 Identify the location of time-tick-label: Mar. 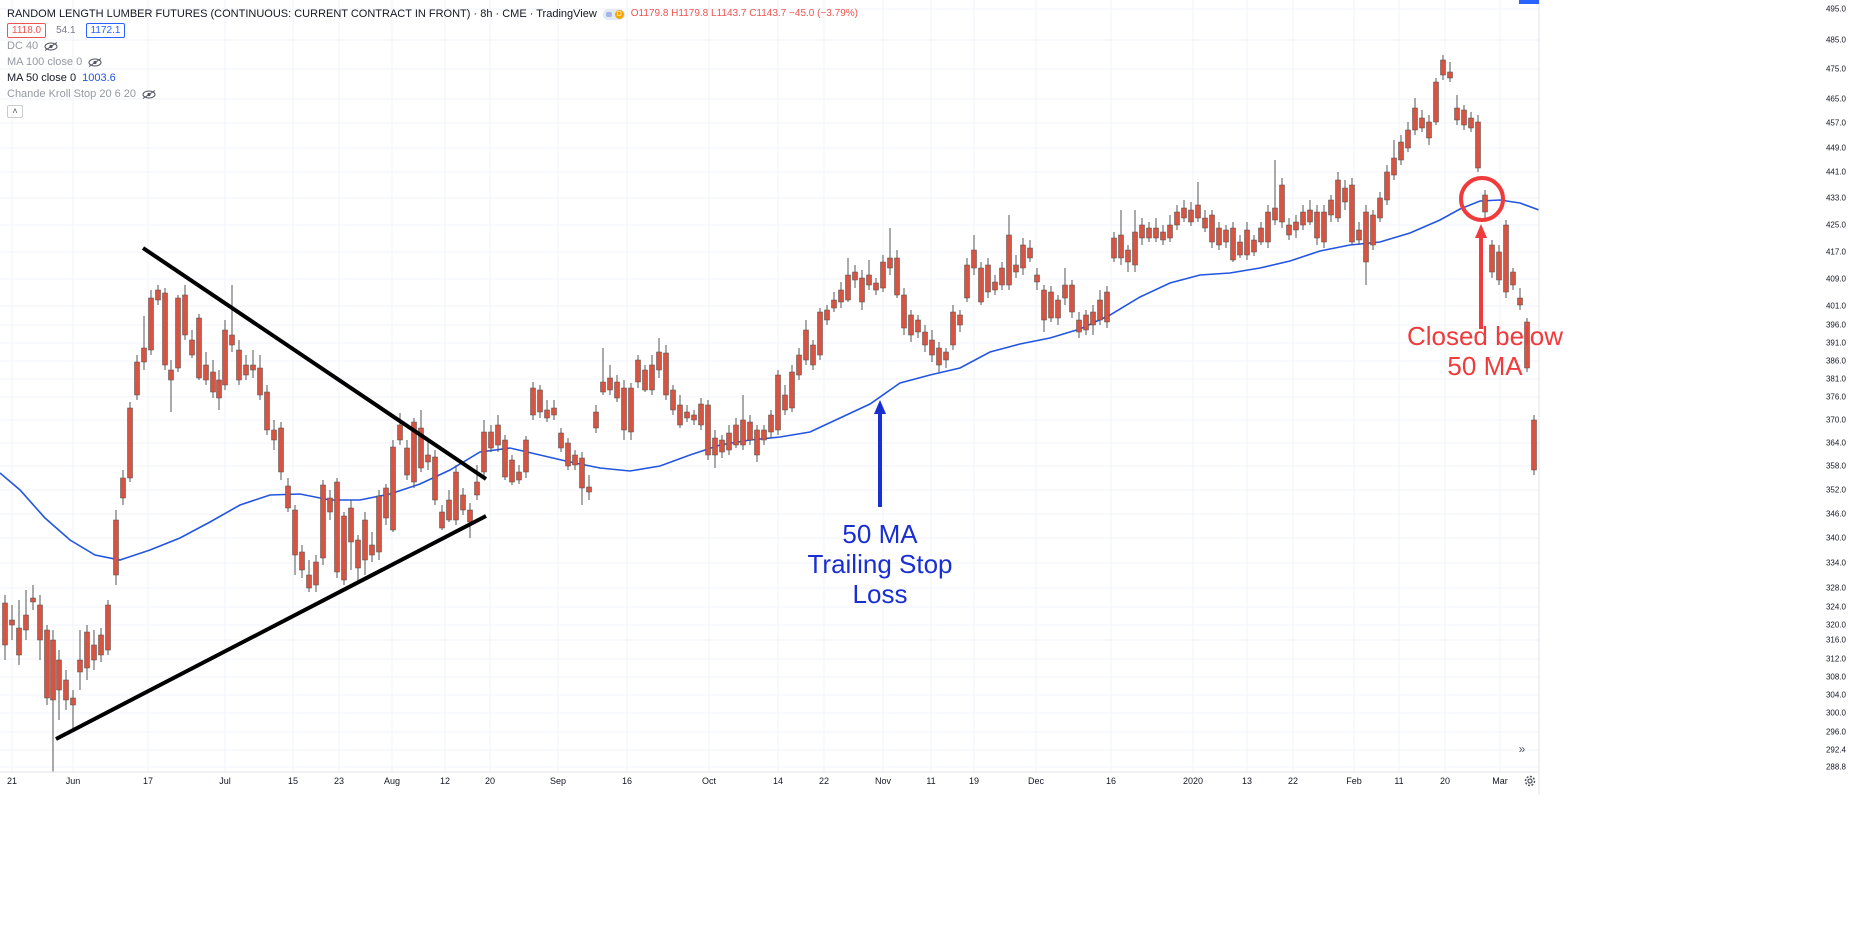
(1500, 781).